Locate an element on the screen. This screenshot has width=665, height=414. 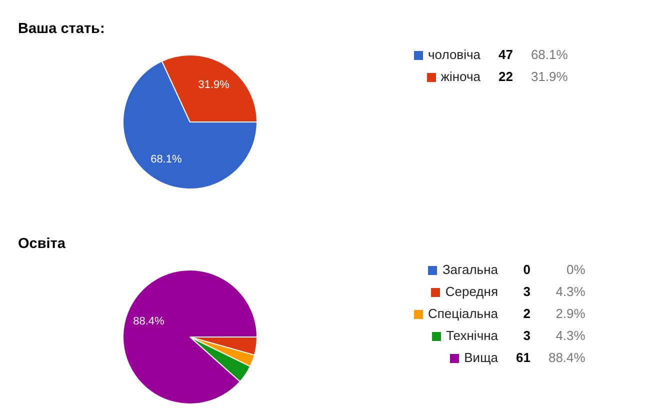
text: 0% is located at coordinates (576, 269).